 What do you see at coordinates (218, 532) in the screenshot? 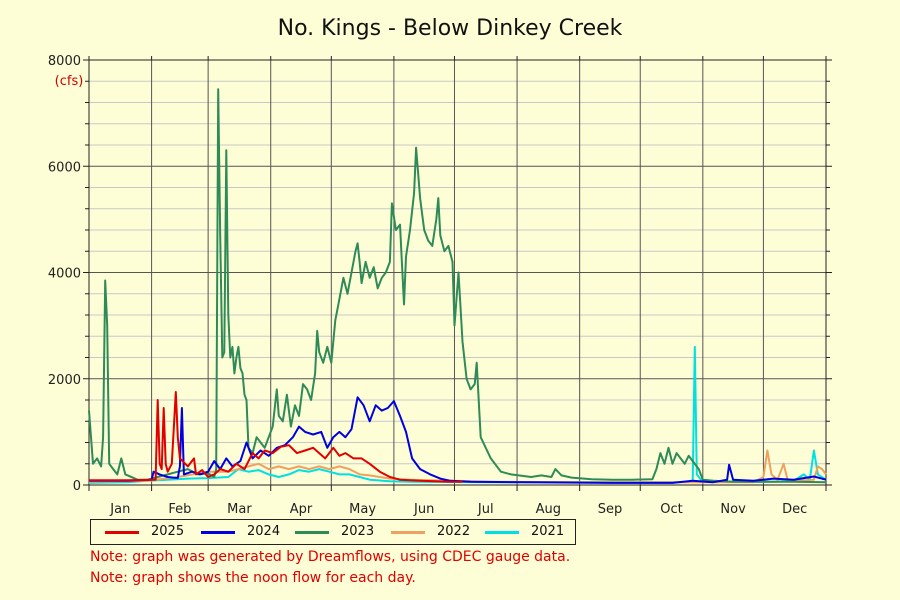
I see `legend-swatch-2024` at bounding box center [218, 532].